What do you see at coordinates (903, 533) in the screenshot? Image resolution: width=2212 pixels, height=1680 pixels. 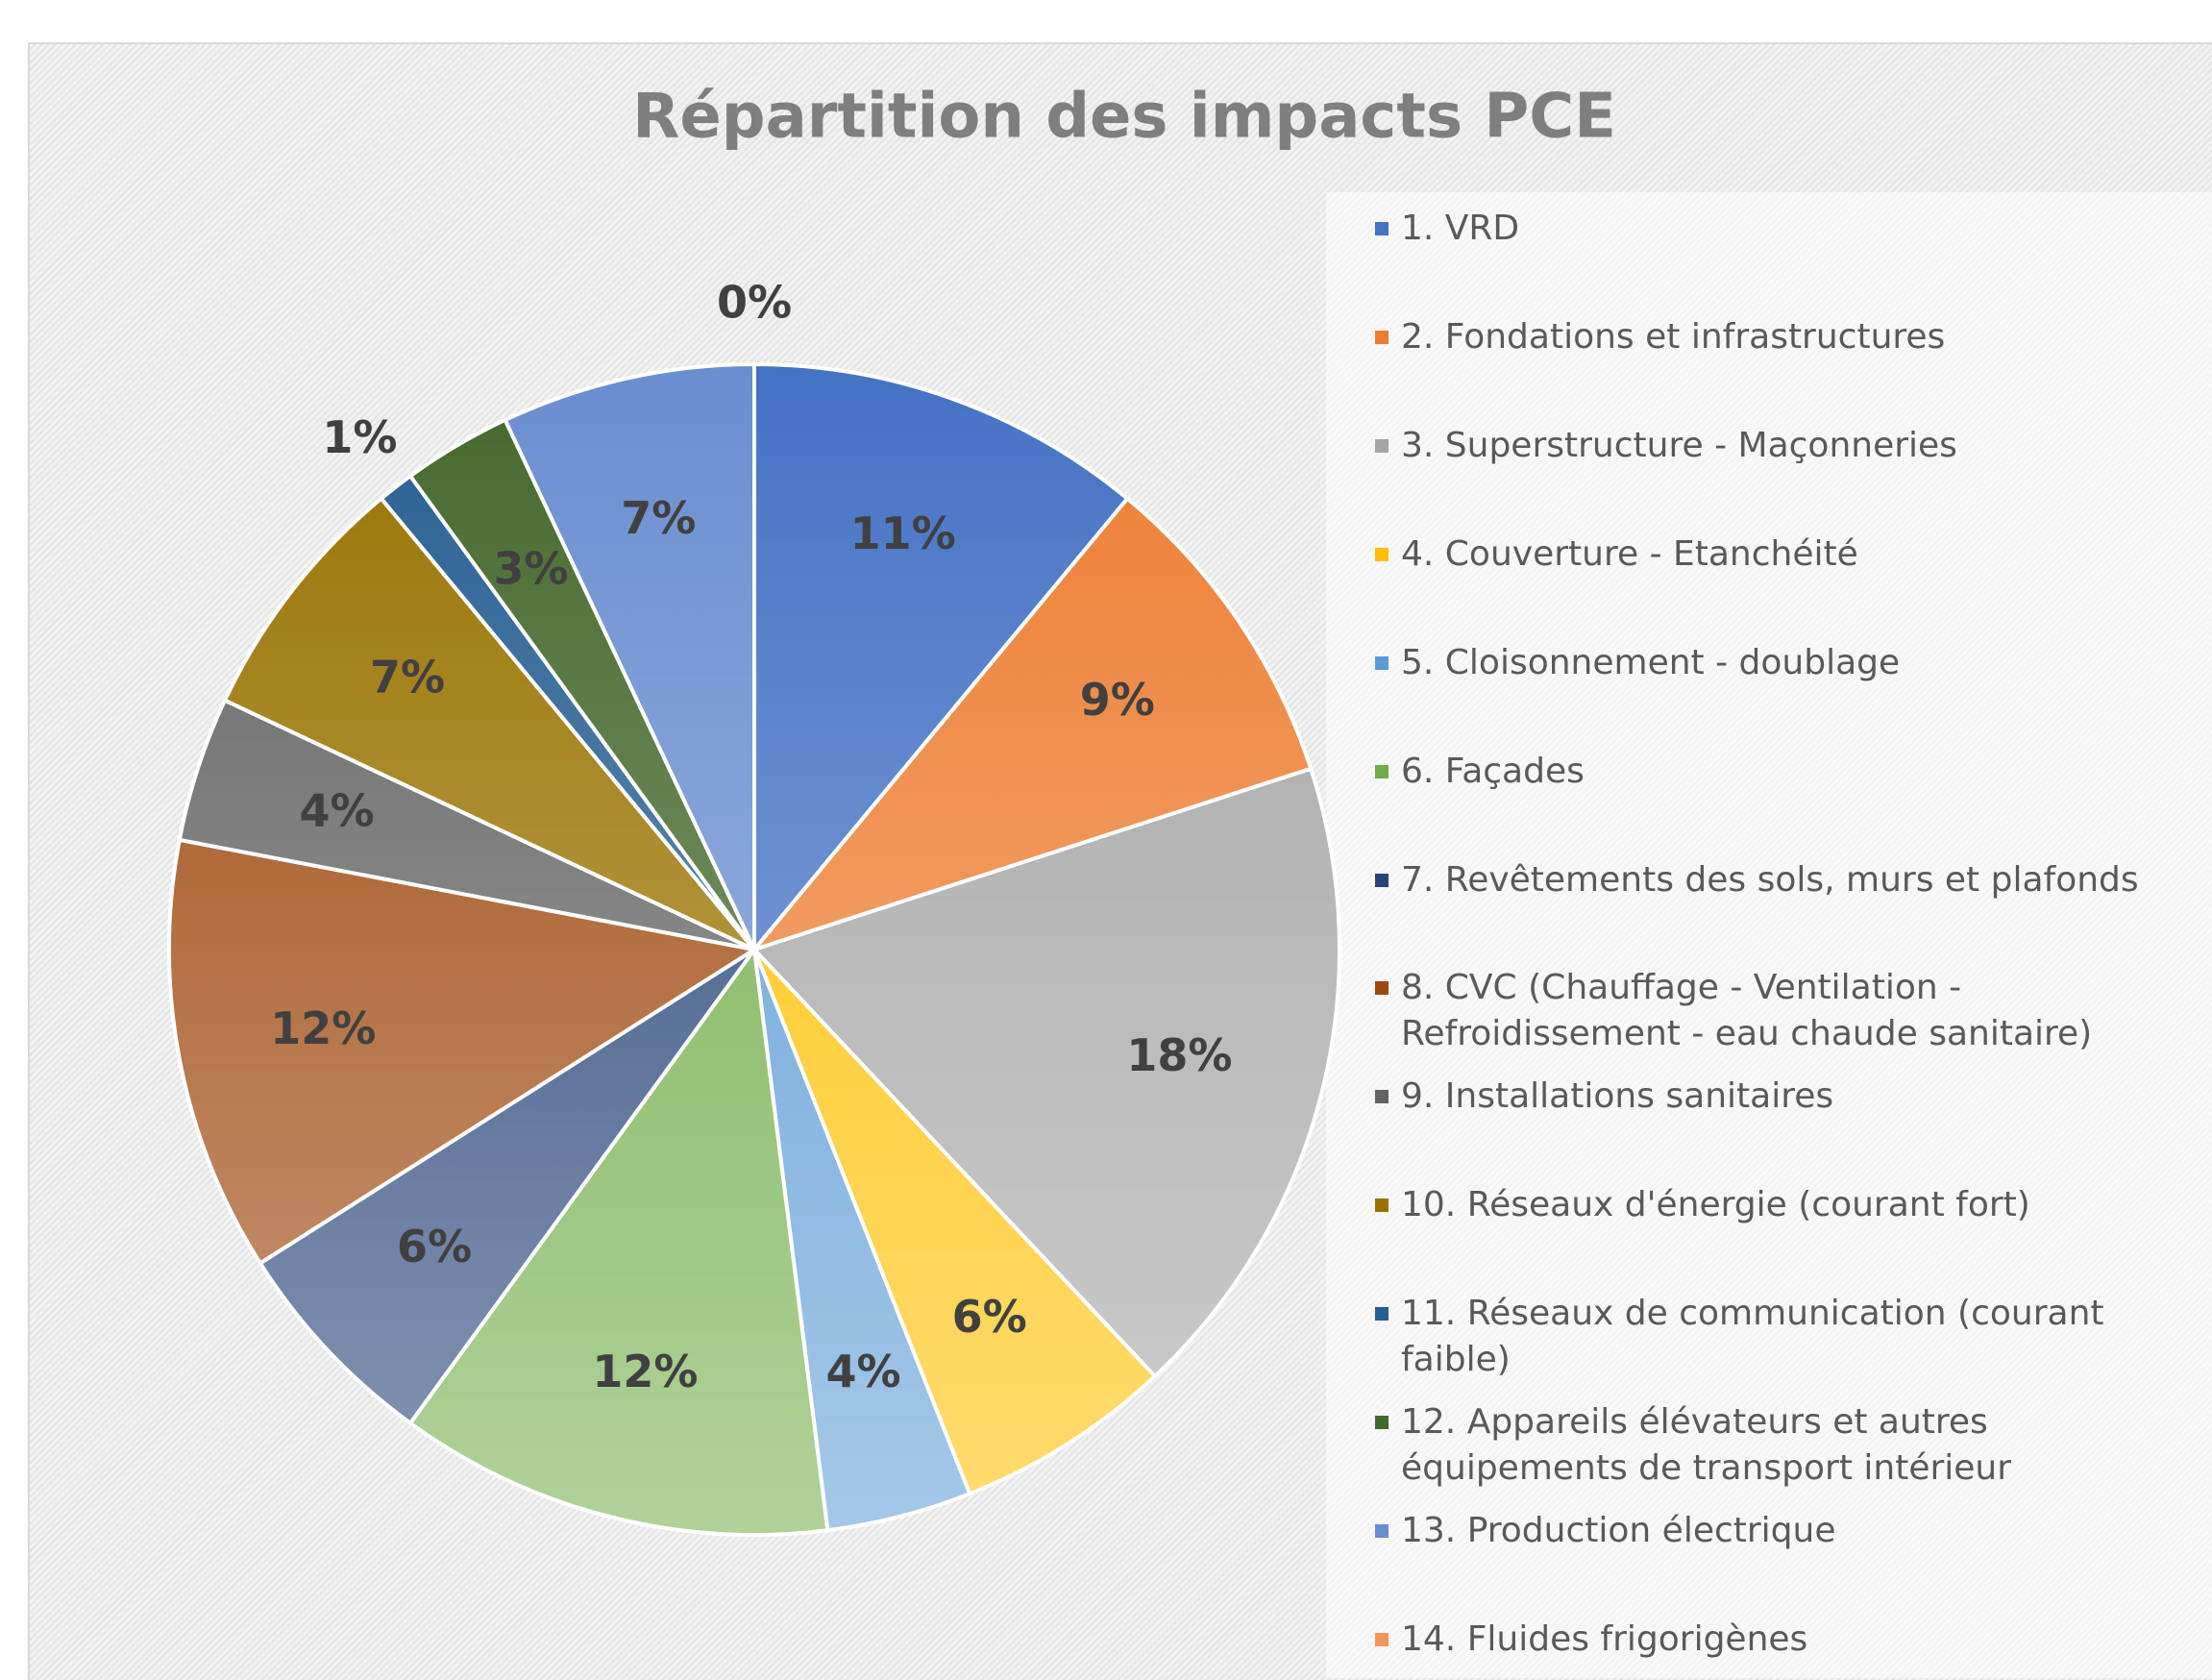 I see `data-label: 11%` at bounding box center [903, 533].